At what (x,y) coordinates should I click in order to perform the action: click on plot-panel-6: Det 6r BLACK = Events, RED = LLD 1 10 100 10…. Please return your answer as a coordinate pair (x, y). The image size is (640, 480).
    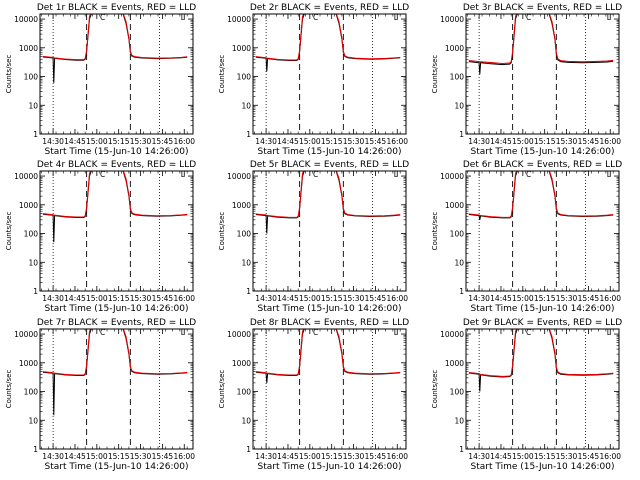
    Looking at the image, I should click on (526, 237).